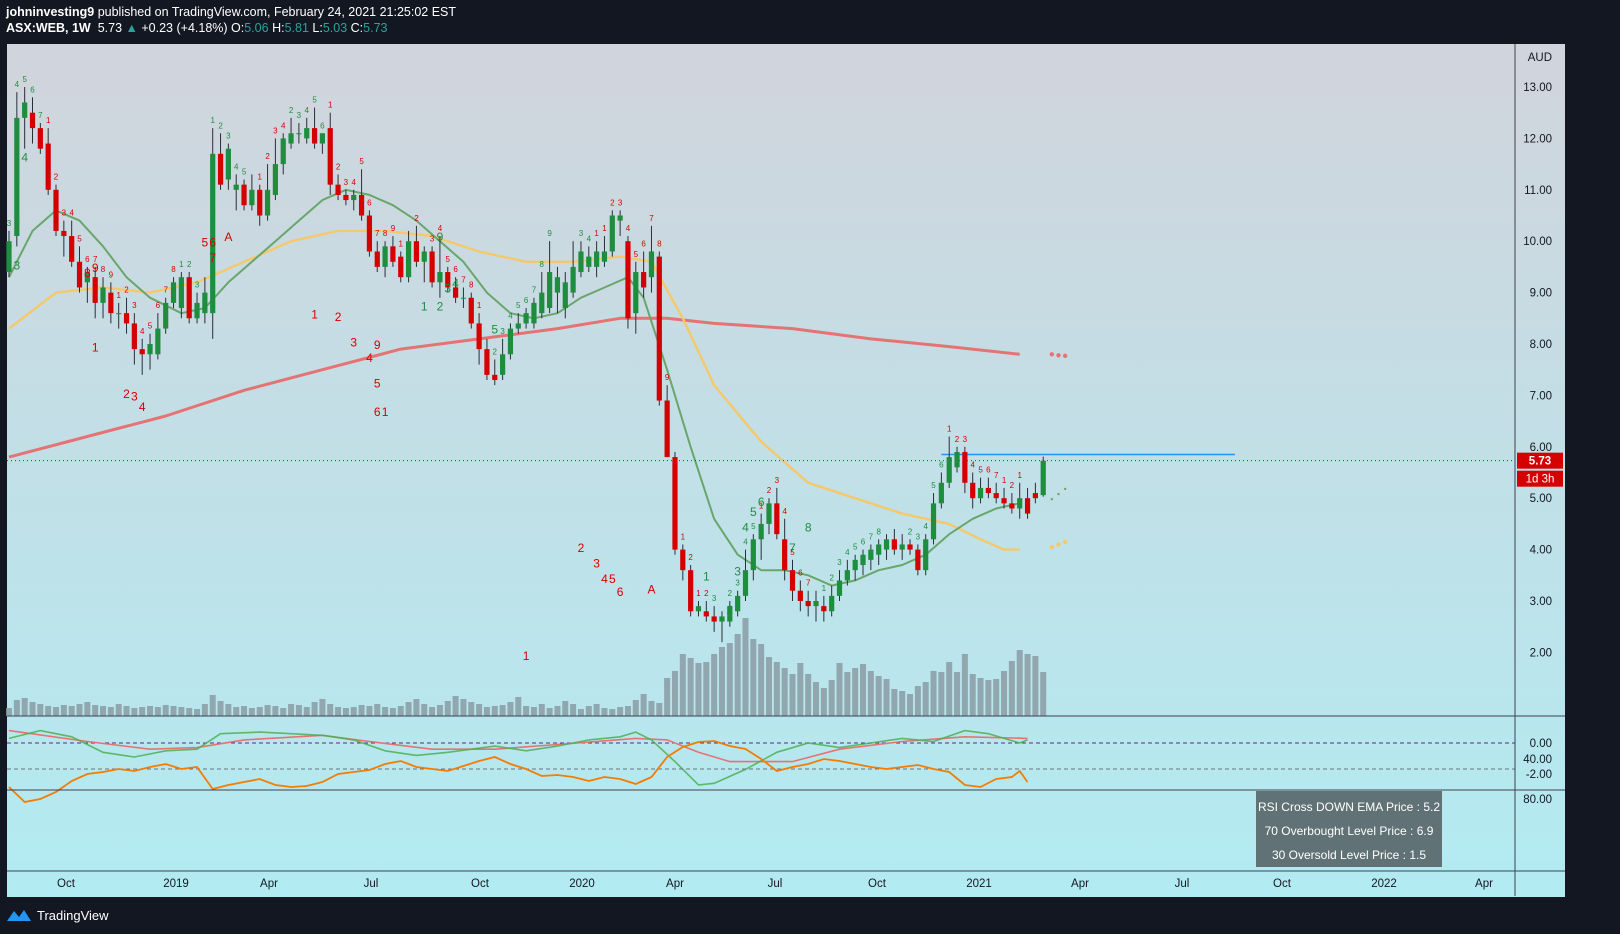 The height and width of the screenshot is (934, 1620). What do you see at coordinates (761, 502) in the screenshot?
I see `td-count-label: 6` at bounding box center [761, 502].